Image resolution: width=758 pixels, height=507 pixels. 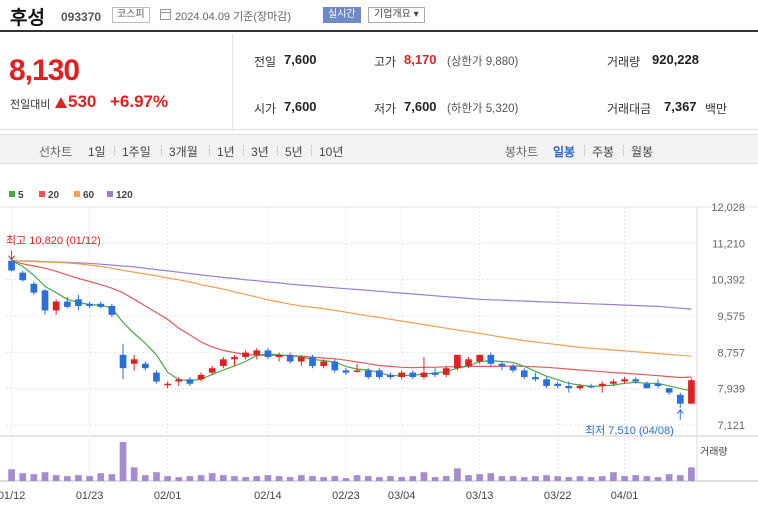 What do you see at coordinates (331, 152) in the screenshot?
I see `period-10y: 10년` at bounding box center [331, 152].